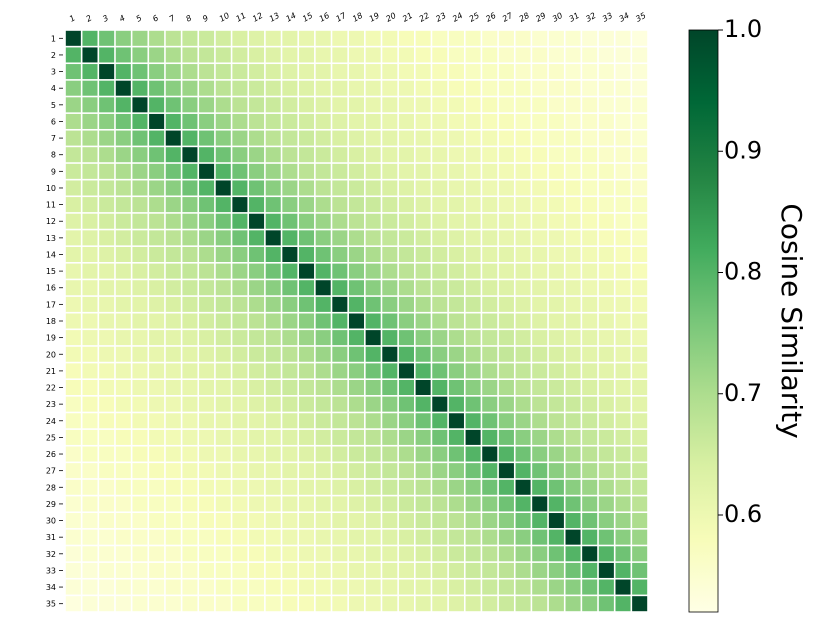 The width and height of the screenshot is (830, 623). Describe the element at coordinates (53, 171) in the screenshot. I see `y-tick-label: 9` at that location.